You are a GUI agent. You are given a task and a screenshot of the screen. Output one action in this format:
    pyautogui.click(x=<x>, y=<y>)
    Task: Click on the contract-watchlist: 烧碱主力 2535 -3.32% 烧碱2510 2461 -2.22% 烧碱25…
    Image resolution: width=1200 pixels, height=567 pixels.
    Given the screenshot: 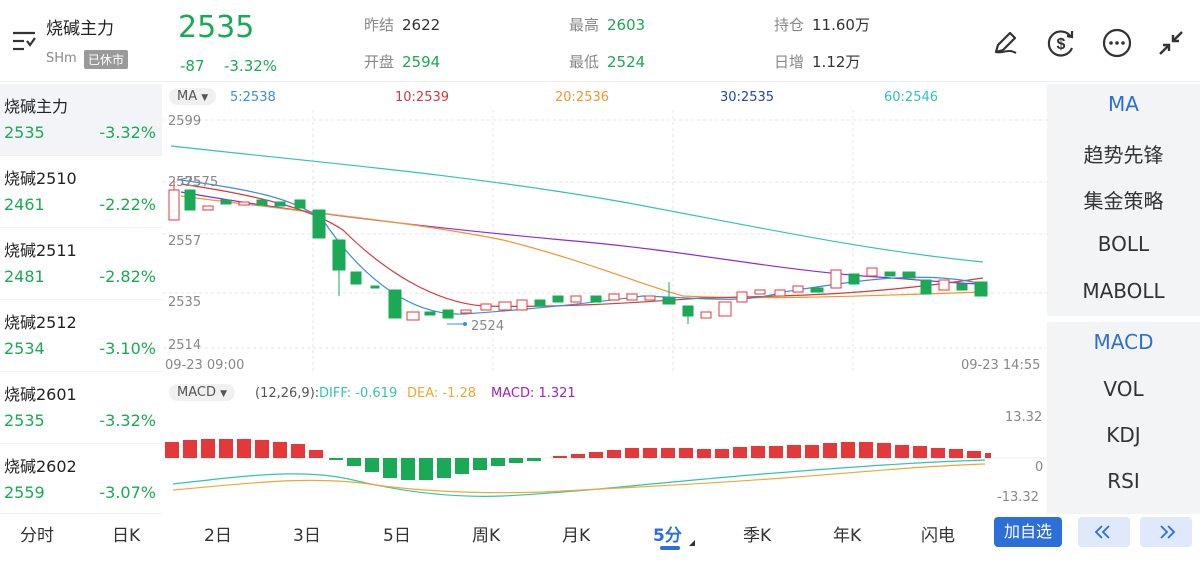 What is the action you would take?
    pyautogui.click(x=81, y=299)
    